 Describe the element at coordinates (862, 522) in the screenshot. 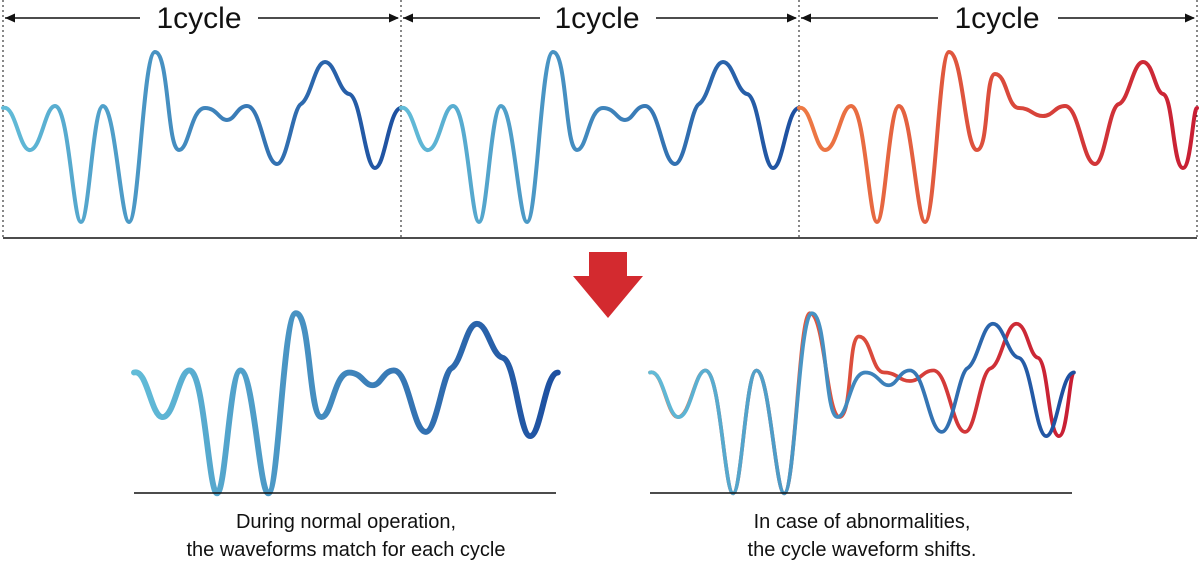

I see `caption-abnormal-line1: In case of abnormalities,` at that location.